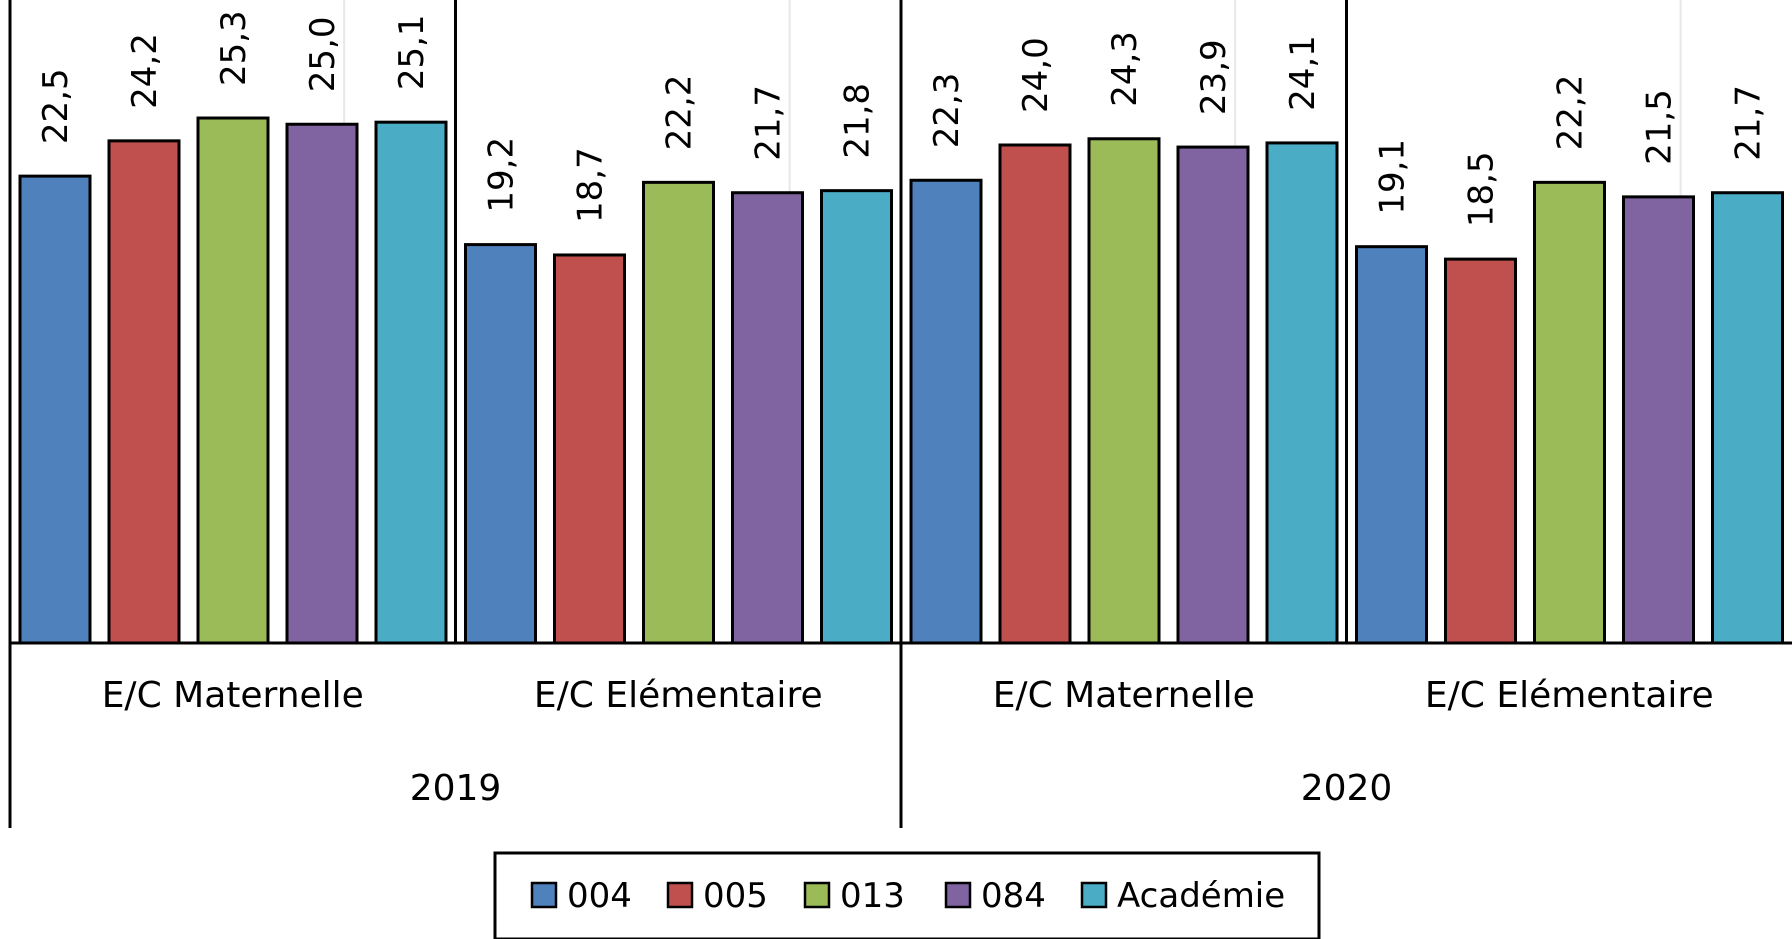  Describe the element at coordinates (1214, 77) in the screenshot. I see `data-label: 23,9` at that location.